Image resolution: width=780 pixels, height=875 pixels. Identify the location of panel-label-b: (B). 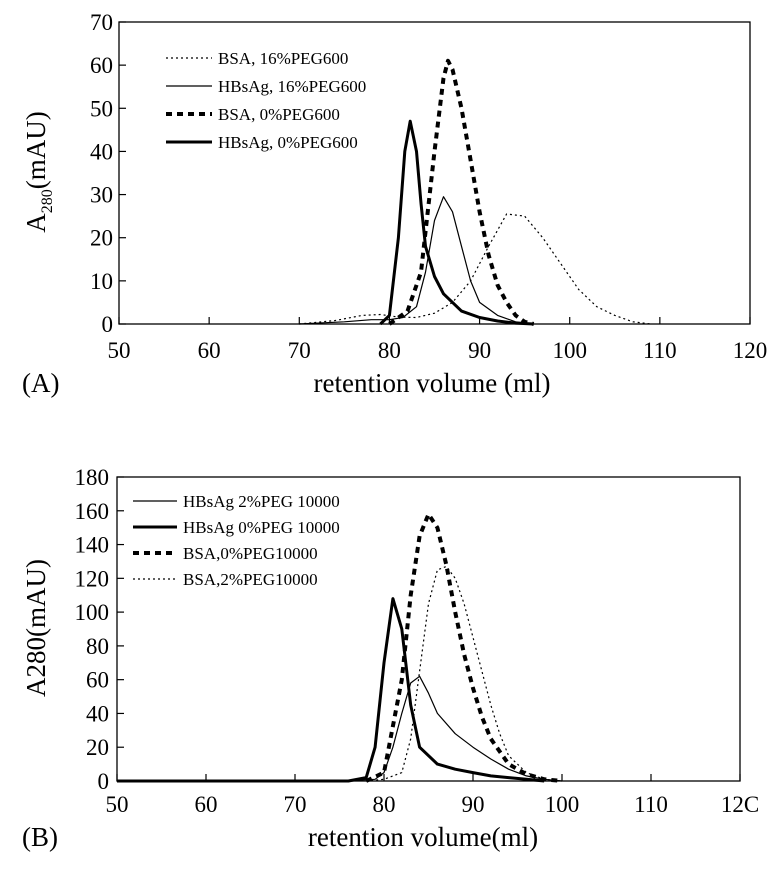
(40, 837).